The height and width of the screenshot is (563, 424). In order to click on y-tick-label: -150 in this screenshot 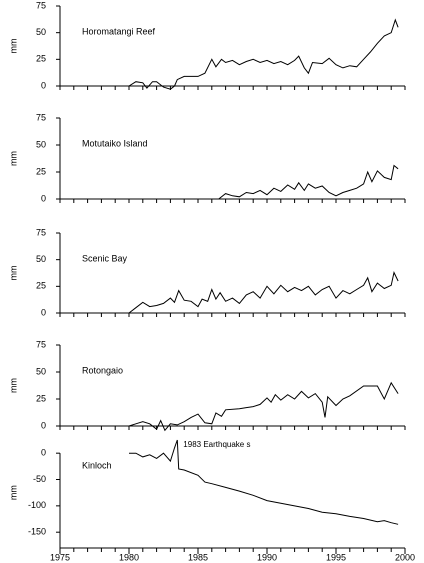, I will do `click(37, 532)`.